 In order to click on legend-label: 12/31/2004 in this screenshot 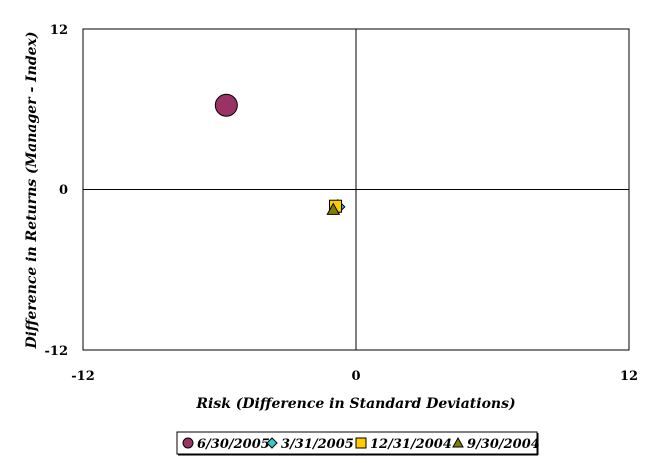, I will do `click(411, 444)`.